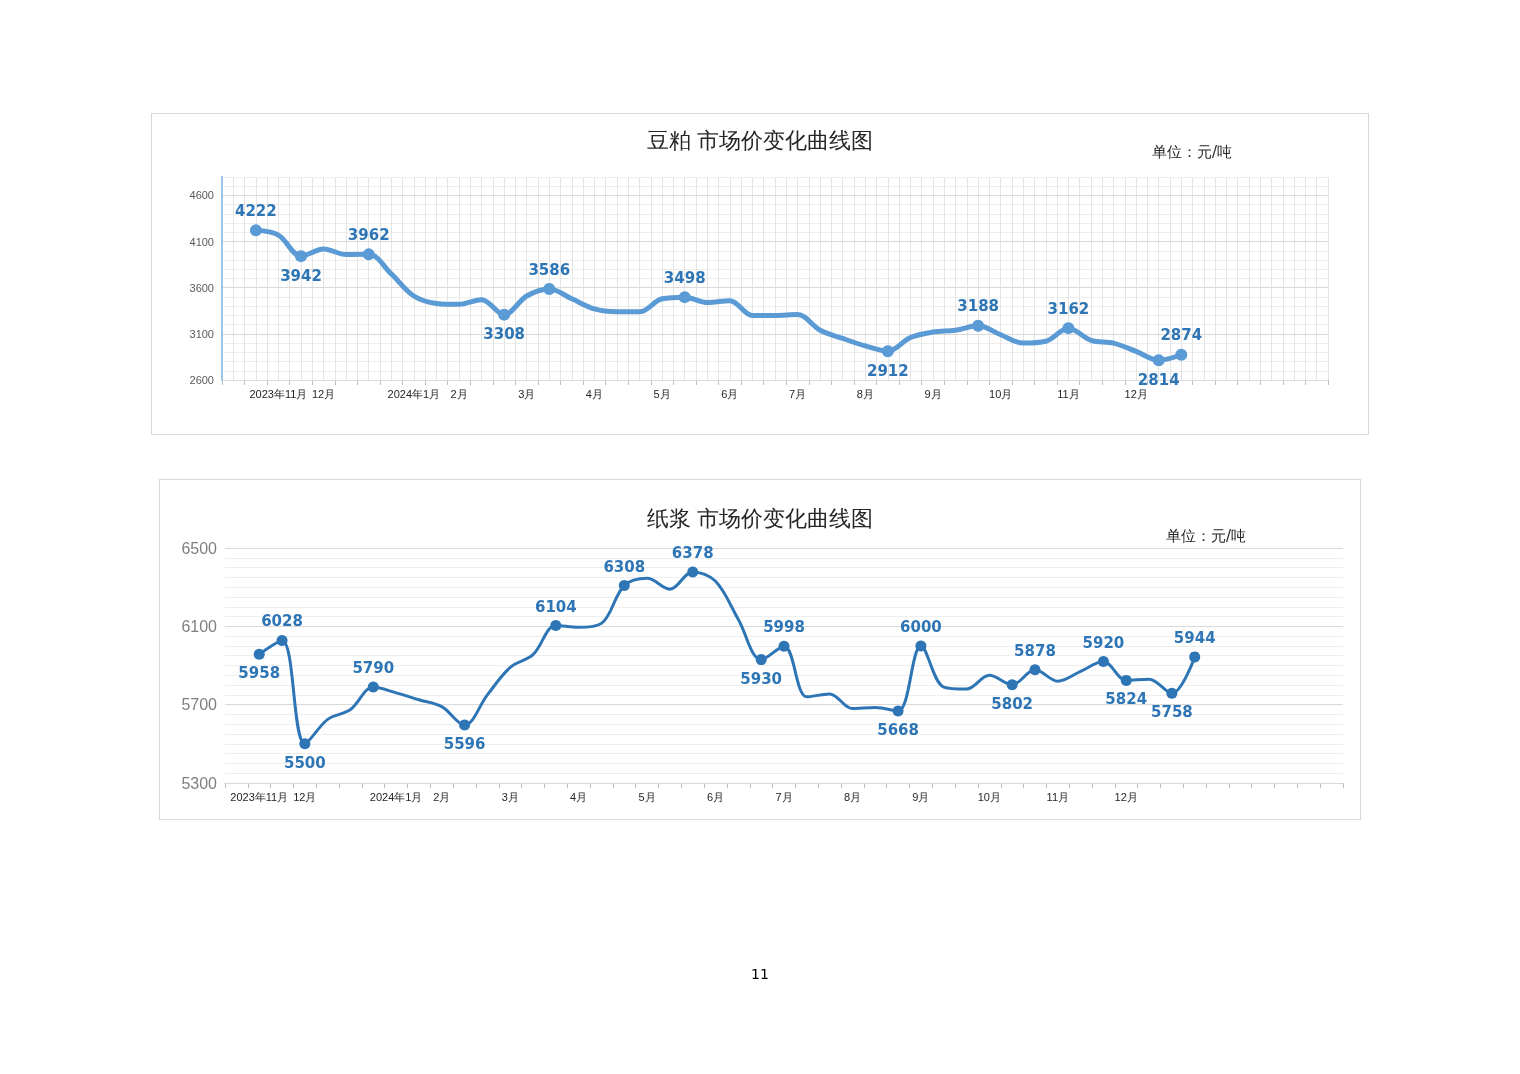  Describe the element at coordinates (784, 627) in the screenshot. I see `data-label: 5998` at that location.